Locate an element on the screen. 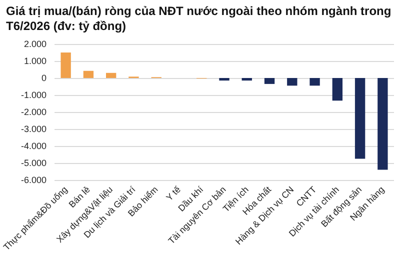 This screenshot has width=400, height=266. y-tick-label: 2.000 is located at coordinates (35, 44).